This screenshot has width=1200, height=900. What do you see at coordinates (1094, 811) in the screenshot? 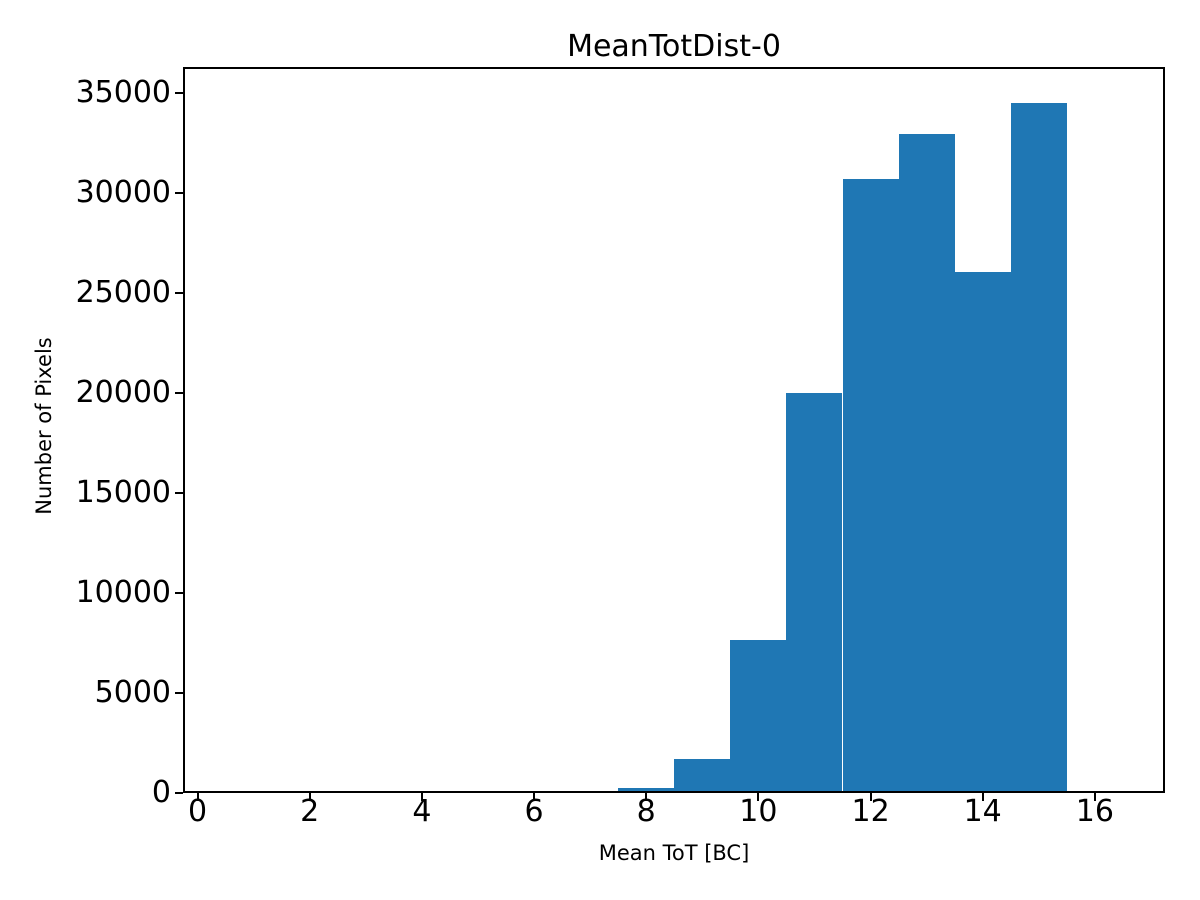
I see `x-tick-label: 16` at bounding box center [1094, 811].